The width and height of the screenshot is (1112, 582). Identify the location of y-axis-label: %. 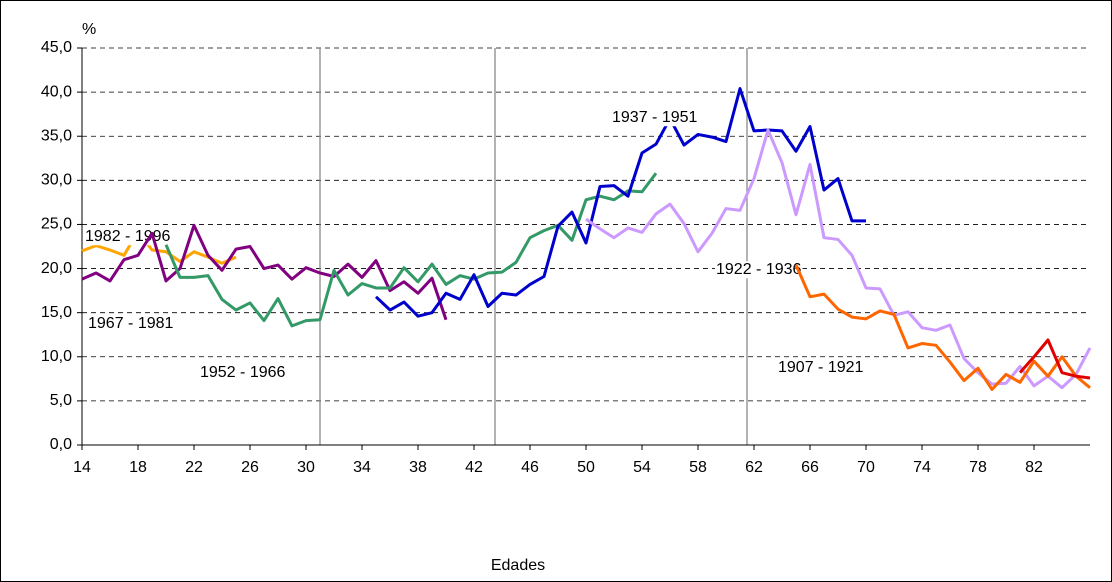
(89, 29).